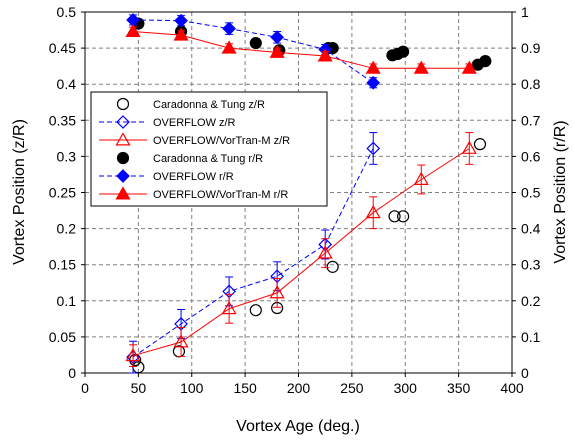 The image size is (574, 442). Describe the element at coordinates (67, 229) in the screenshot. I see `y-left-tick-label: 0.2` at that location.